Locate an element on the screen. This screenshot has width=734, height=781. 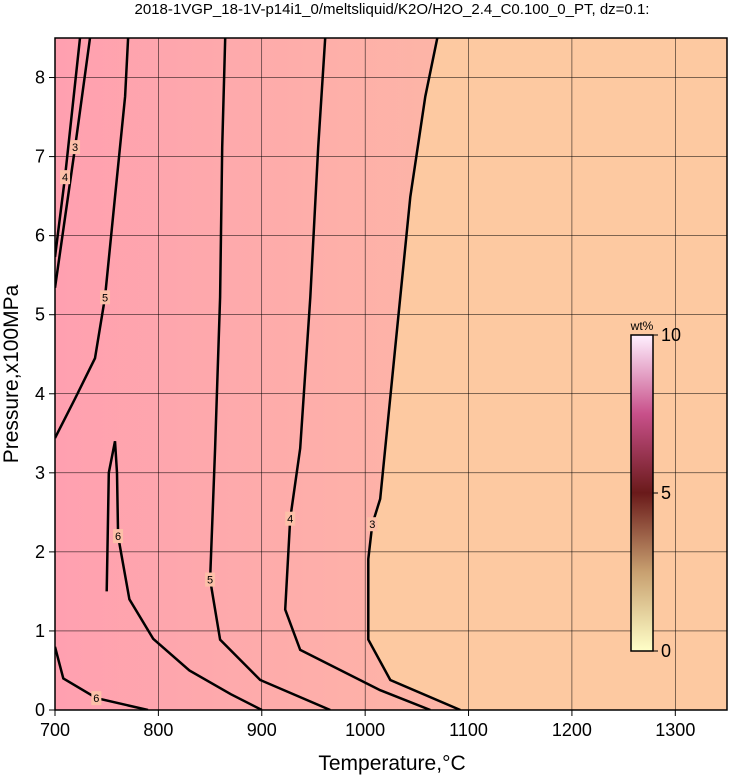
colorbar is located at coordinates (642, 493).